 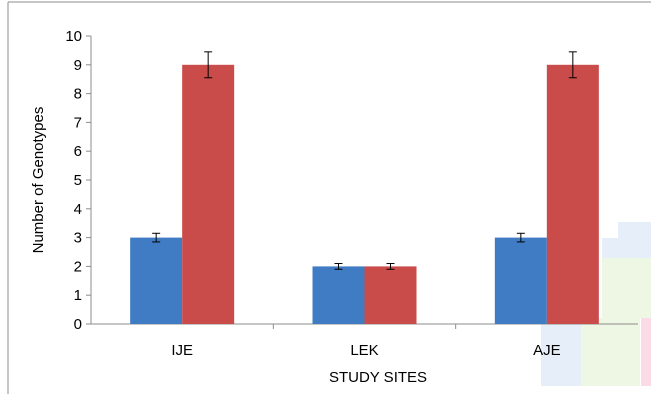 What do you see at coordinates (73, 36) in the screenshot?
I see `y-tick-label: 10` at bounding box center [73, 36].